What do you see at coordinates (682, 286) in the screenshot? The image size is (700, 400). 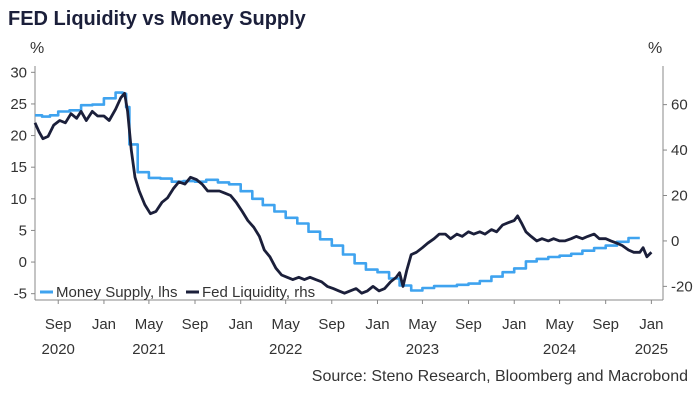 I see `right-tick-label: -20` at bounding box center [682, 286].